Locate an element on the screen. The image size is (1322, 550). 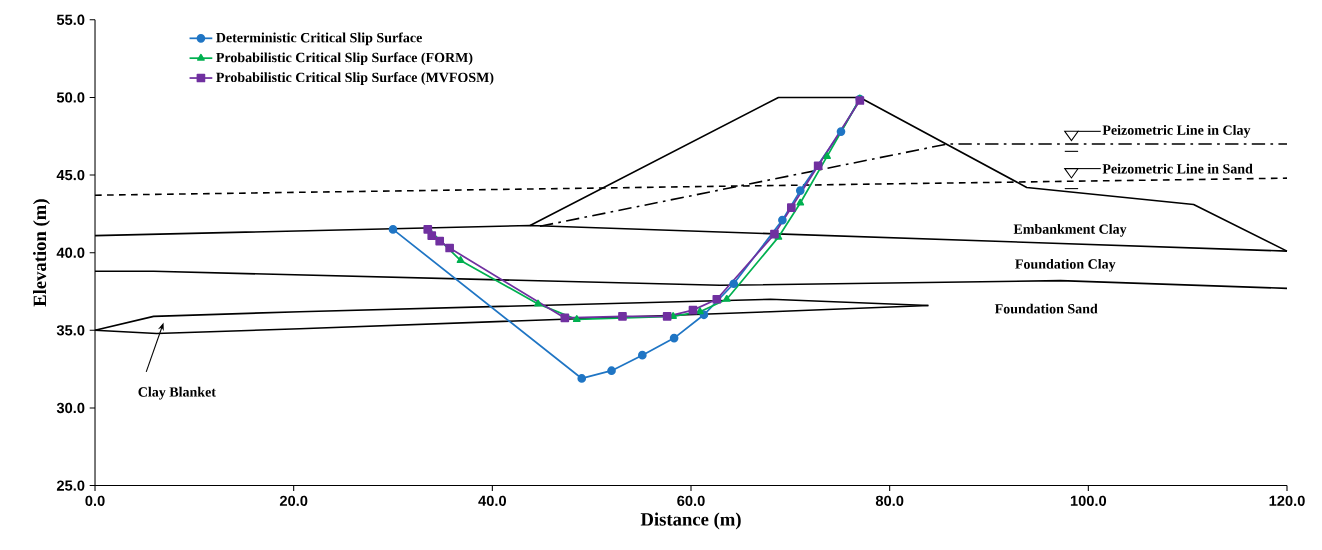
annotation: Clay Blanket is located at coordinates (177, 393).